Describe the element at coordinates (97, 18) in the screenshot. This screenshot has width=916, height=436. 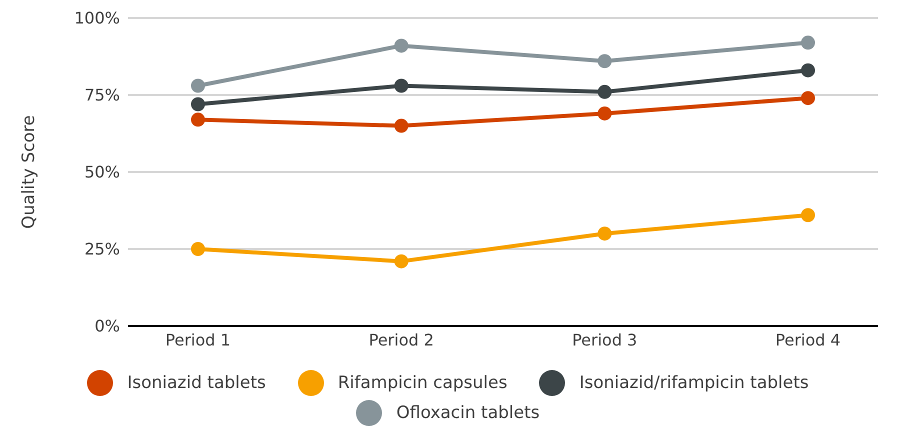
I see `y-tick-label: 100%` at that location.